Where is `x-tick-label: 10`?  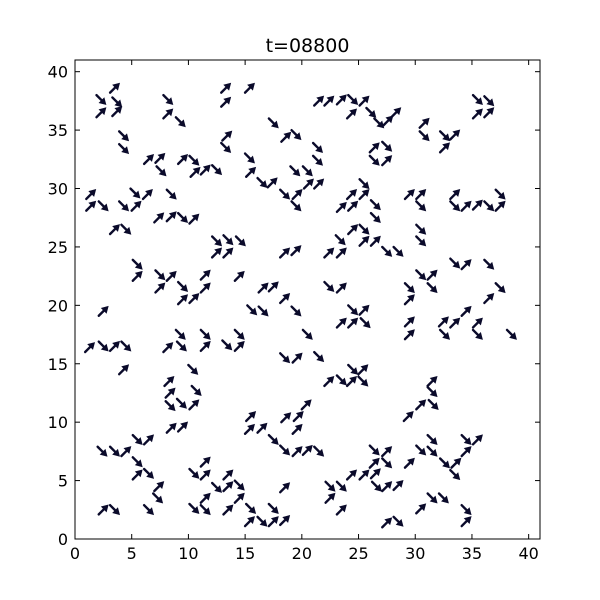 x-tick-label: 10 is located at coordinates (188, 553).